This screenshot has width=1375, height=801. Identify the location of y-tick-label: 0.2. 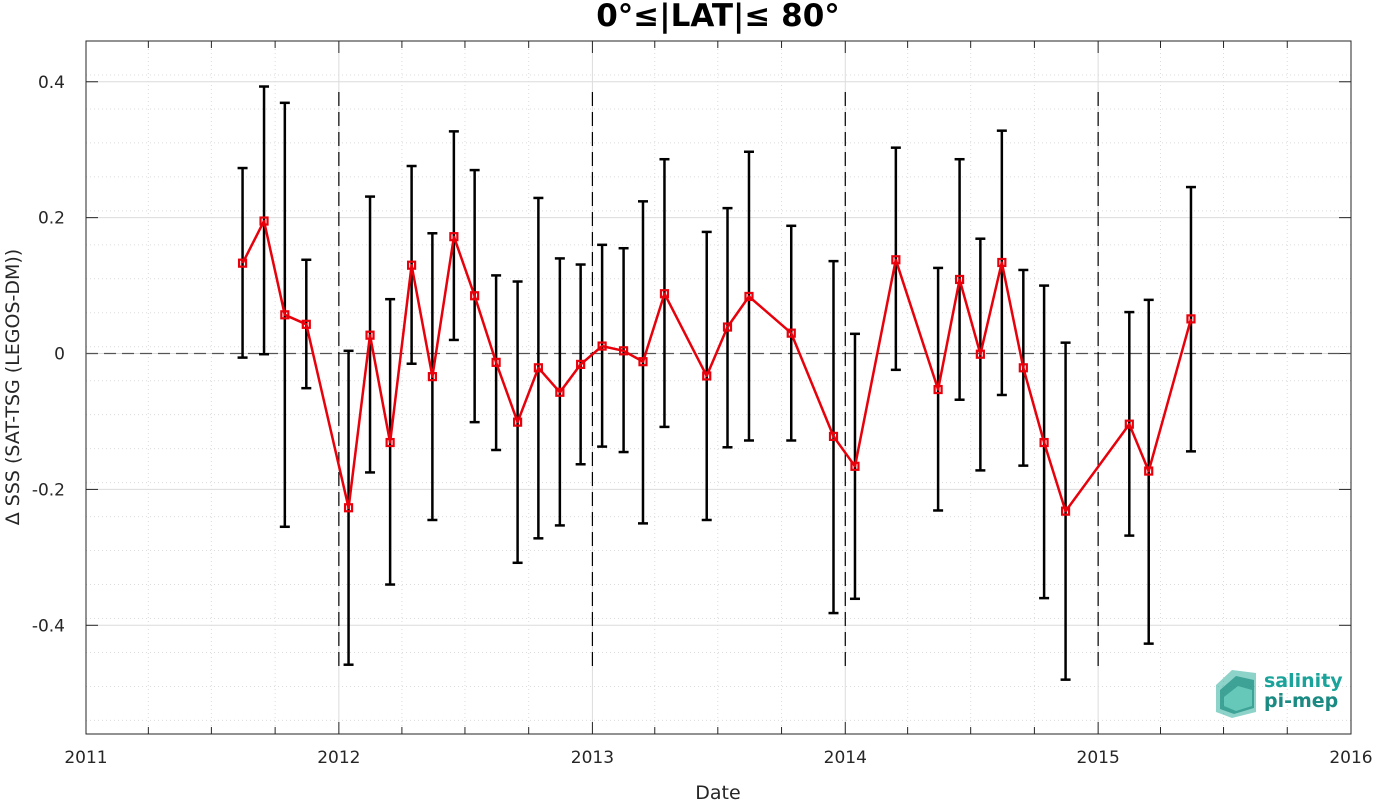
(51, 219).